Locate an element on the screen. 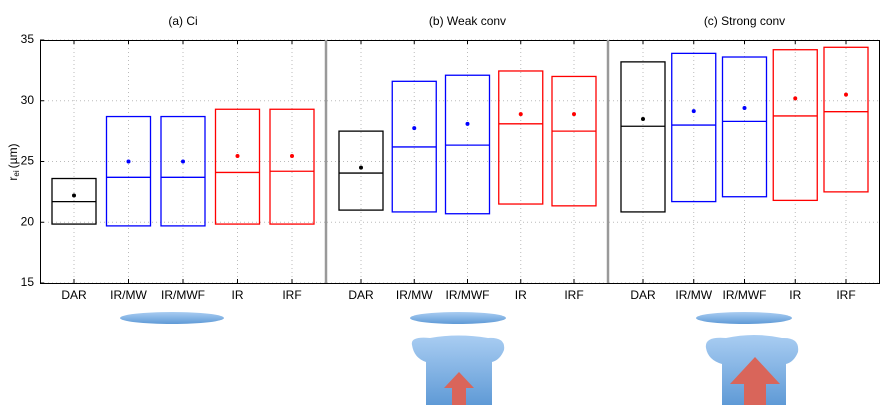  panel-title: (c) Strong conv is located at coordinates (744, 21).